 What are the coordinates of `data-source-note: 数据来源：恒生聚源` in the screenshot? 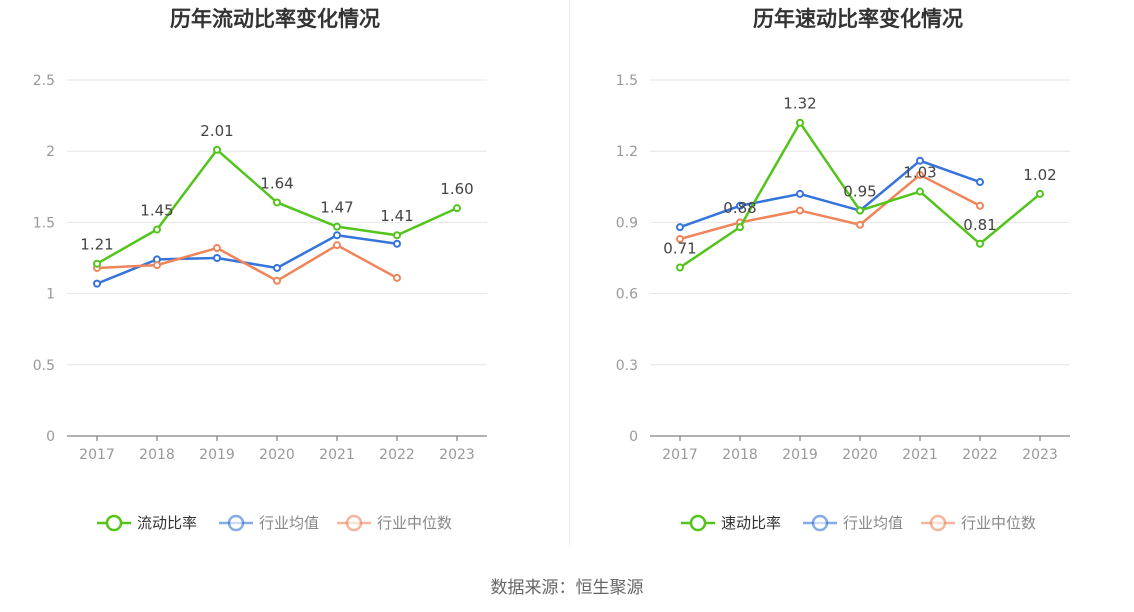 It's located at (567, 588).